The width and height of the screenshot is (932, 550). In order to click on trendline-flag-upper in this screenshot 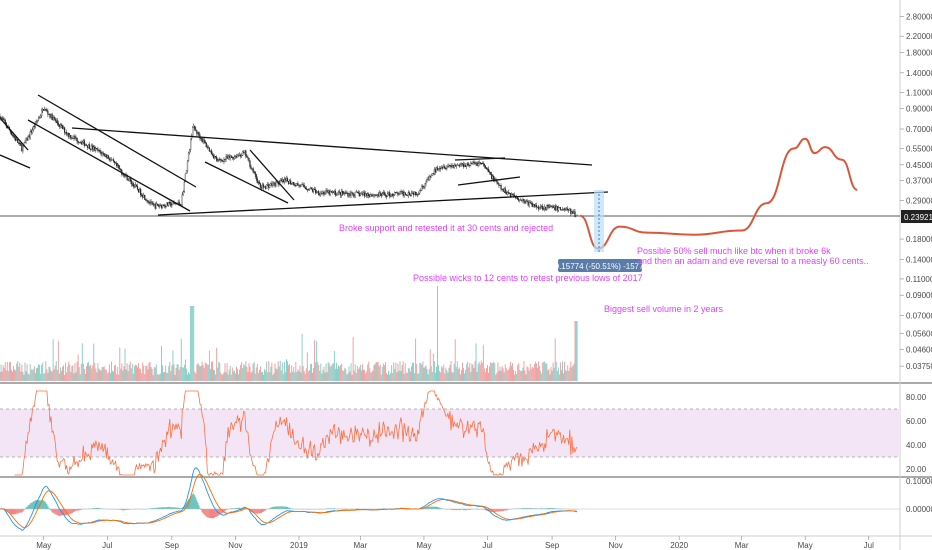, I will do `click(480, 159)`.